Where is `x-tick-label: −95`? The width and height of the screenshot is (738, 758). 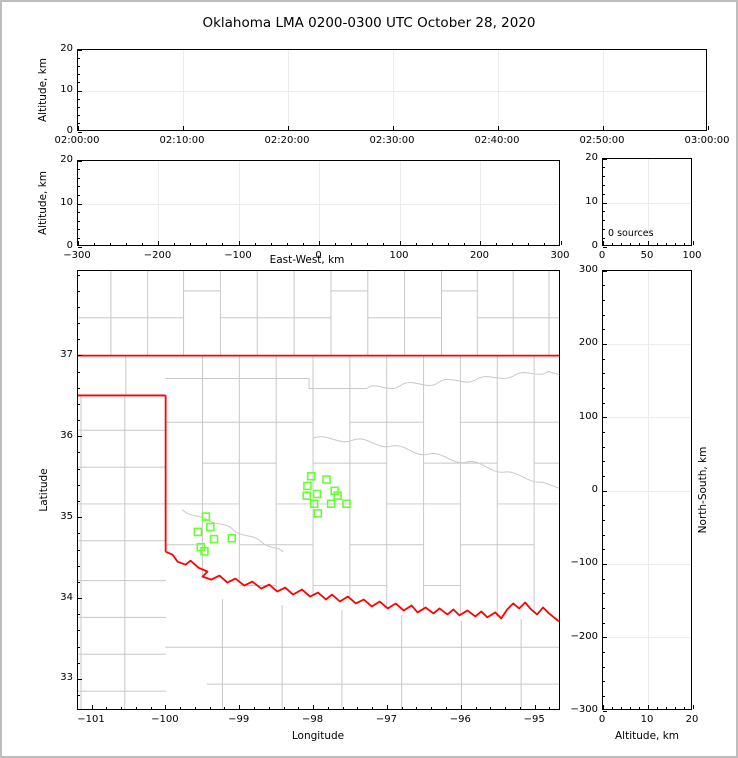 x-tick-label: −95 is located at coordinates (534, 719).